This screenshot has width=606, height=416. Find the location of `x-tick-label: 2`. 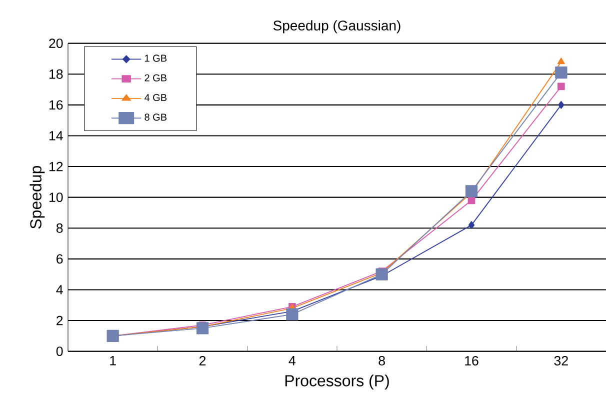

x-tick-label: 2 is located at coordinates (202, 361).